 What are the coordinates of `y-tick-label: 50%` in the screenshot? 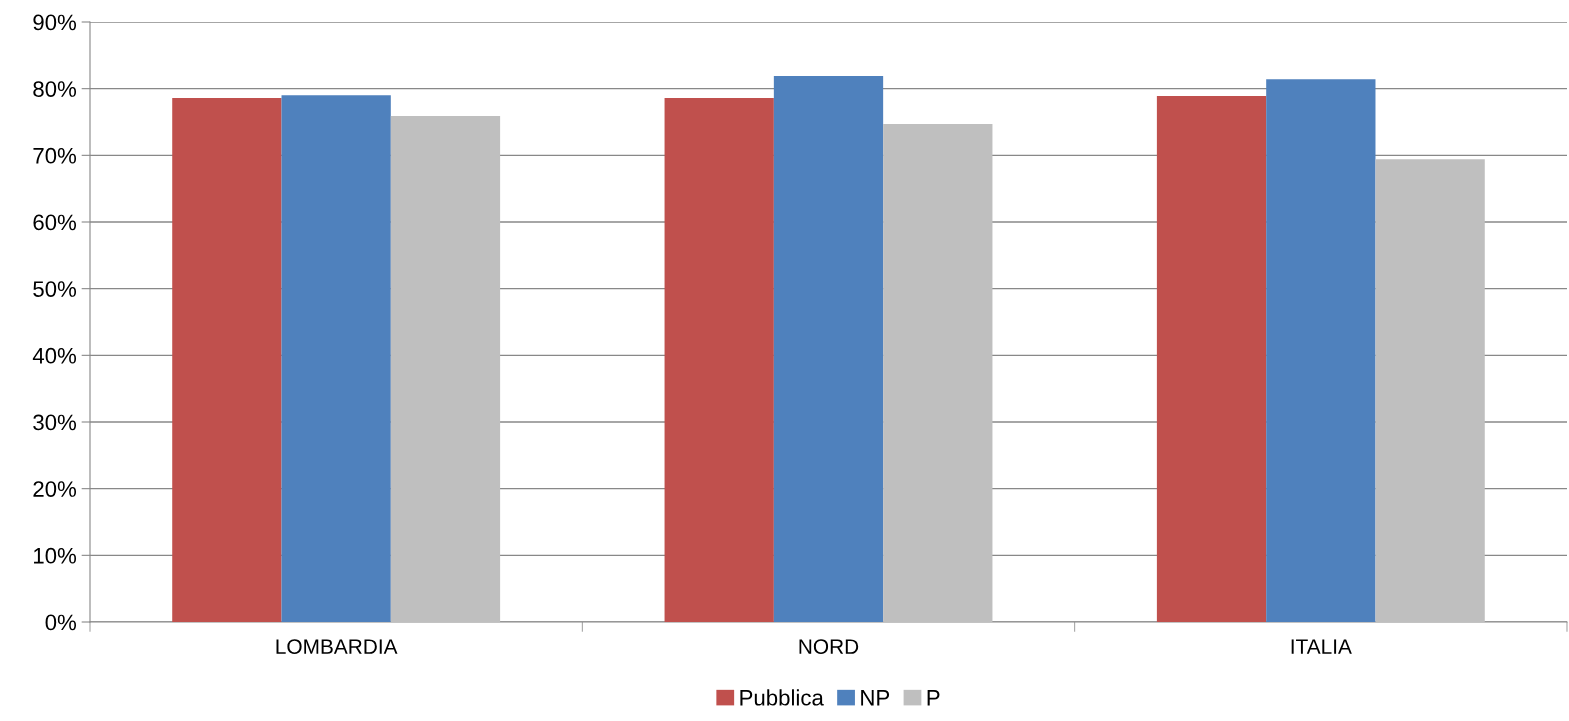 It's located at (55, 289).